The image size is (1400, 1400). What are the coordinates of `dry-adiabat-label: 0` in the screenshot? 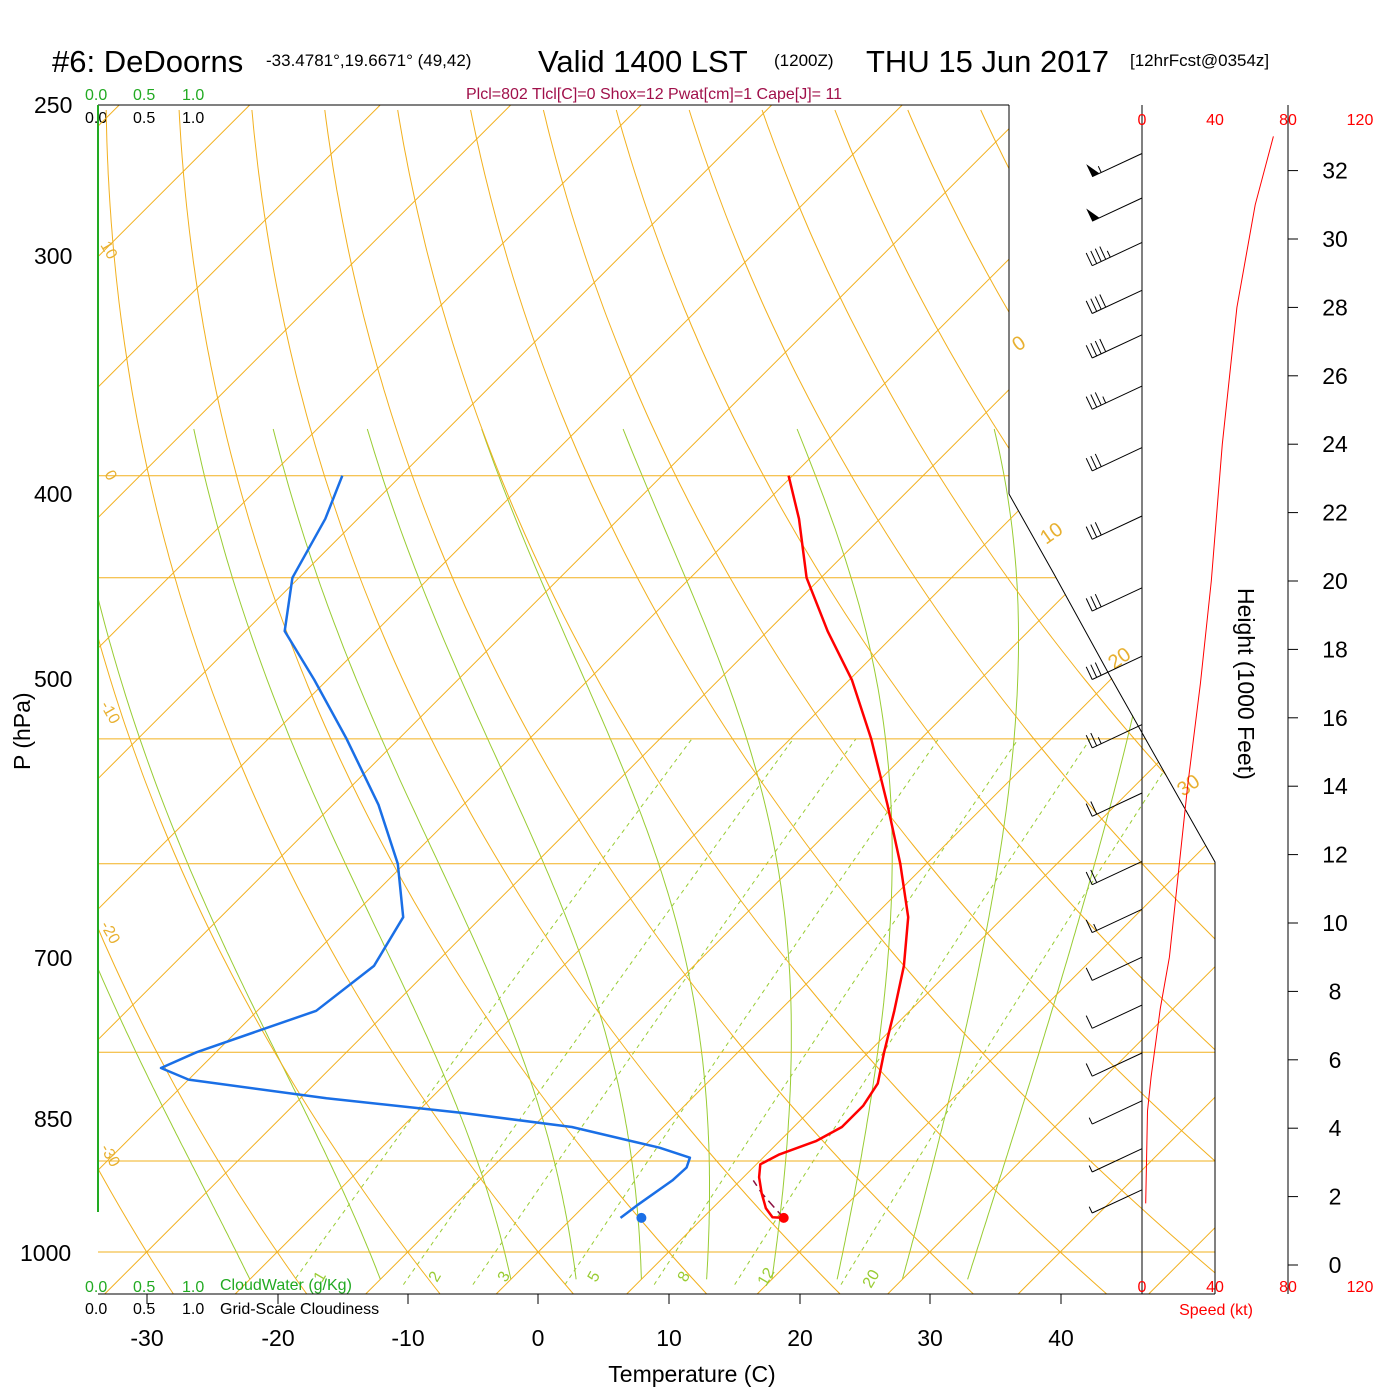 It's located at (110, 476).